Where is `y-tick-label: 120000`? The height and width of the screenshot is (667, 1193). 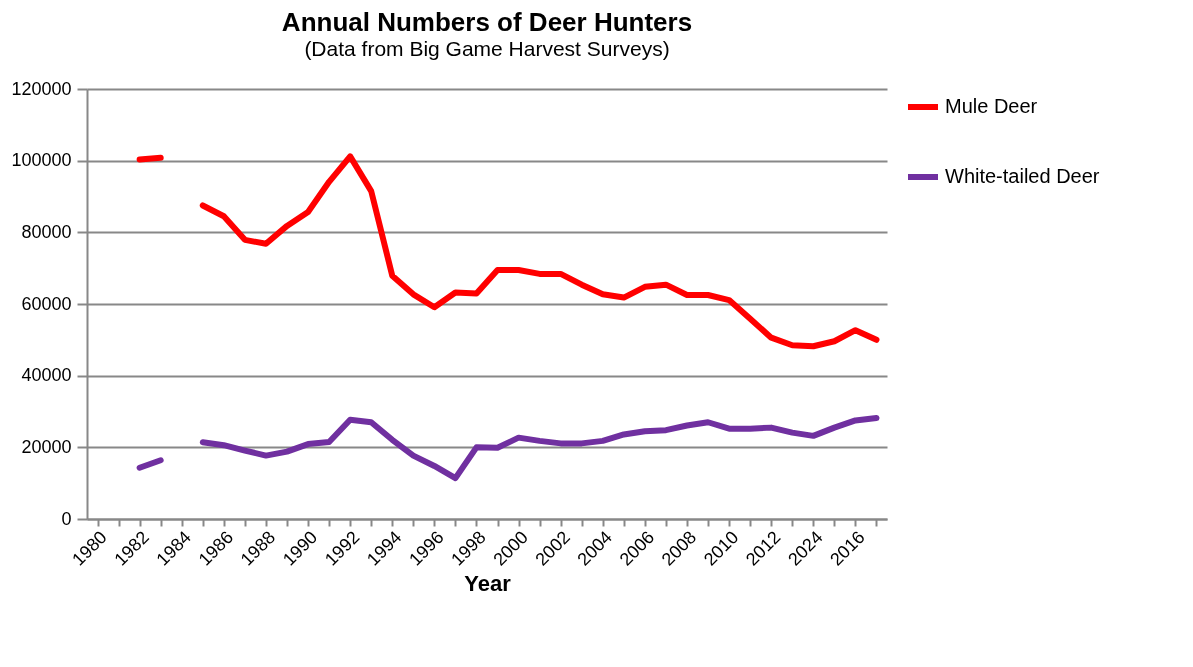
y-tick-label: 120000 is located at coordinates (41, 88).